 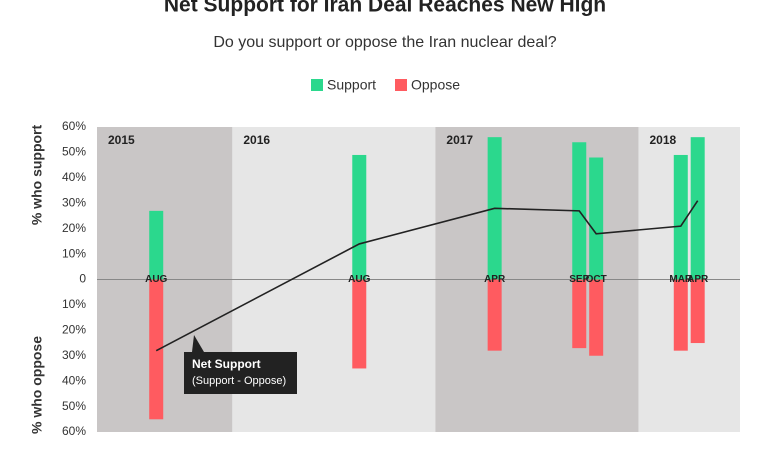 What do you see at coordinates (596, 279) in the screenshot?
I see `x-tick-label: OCT` at bounding box center [596, 279].